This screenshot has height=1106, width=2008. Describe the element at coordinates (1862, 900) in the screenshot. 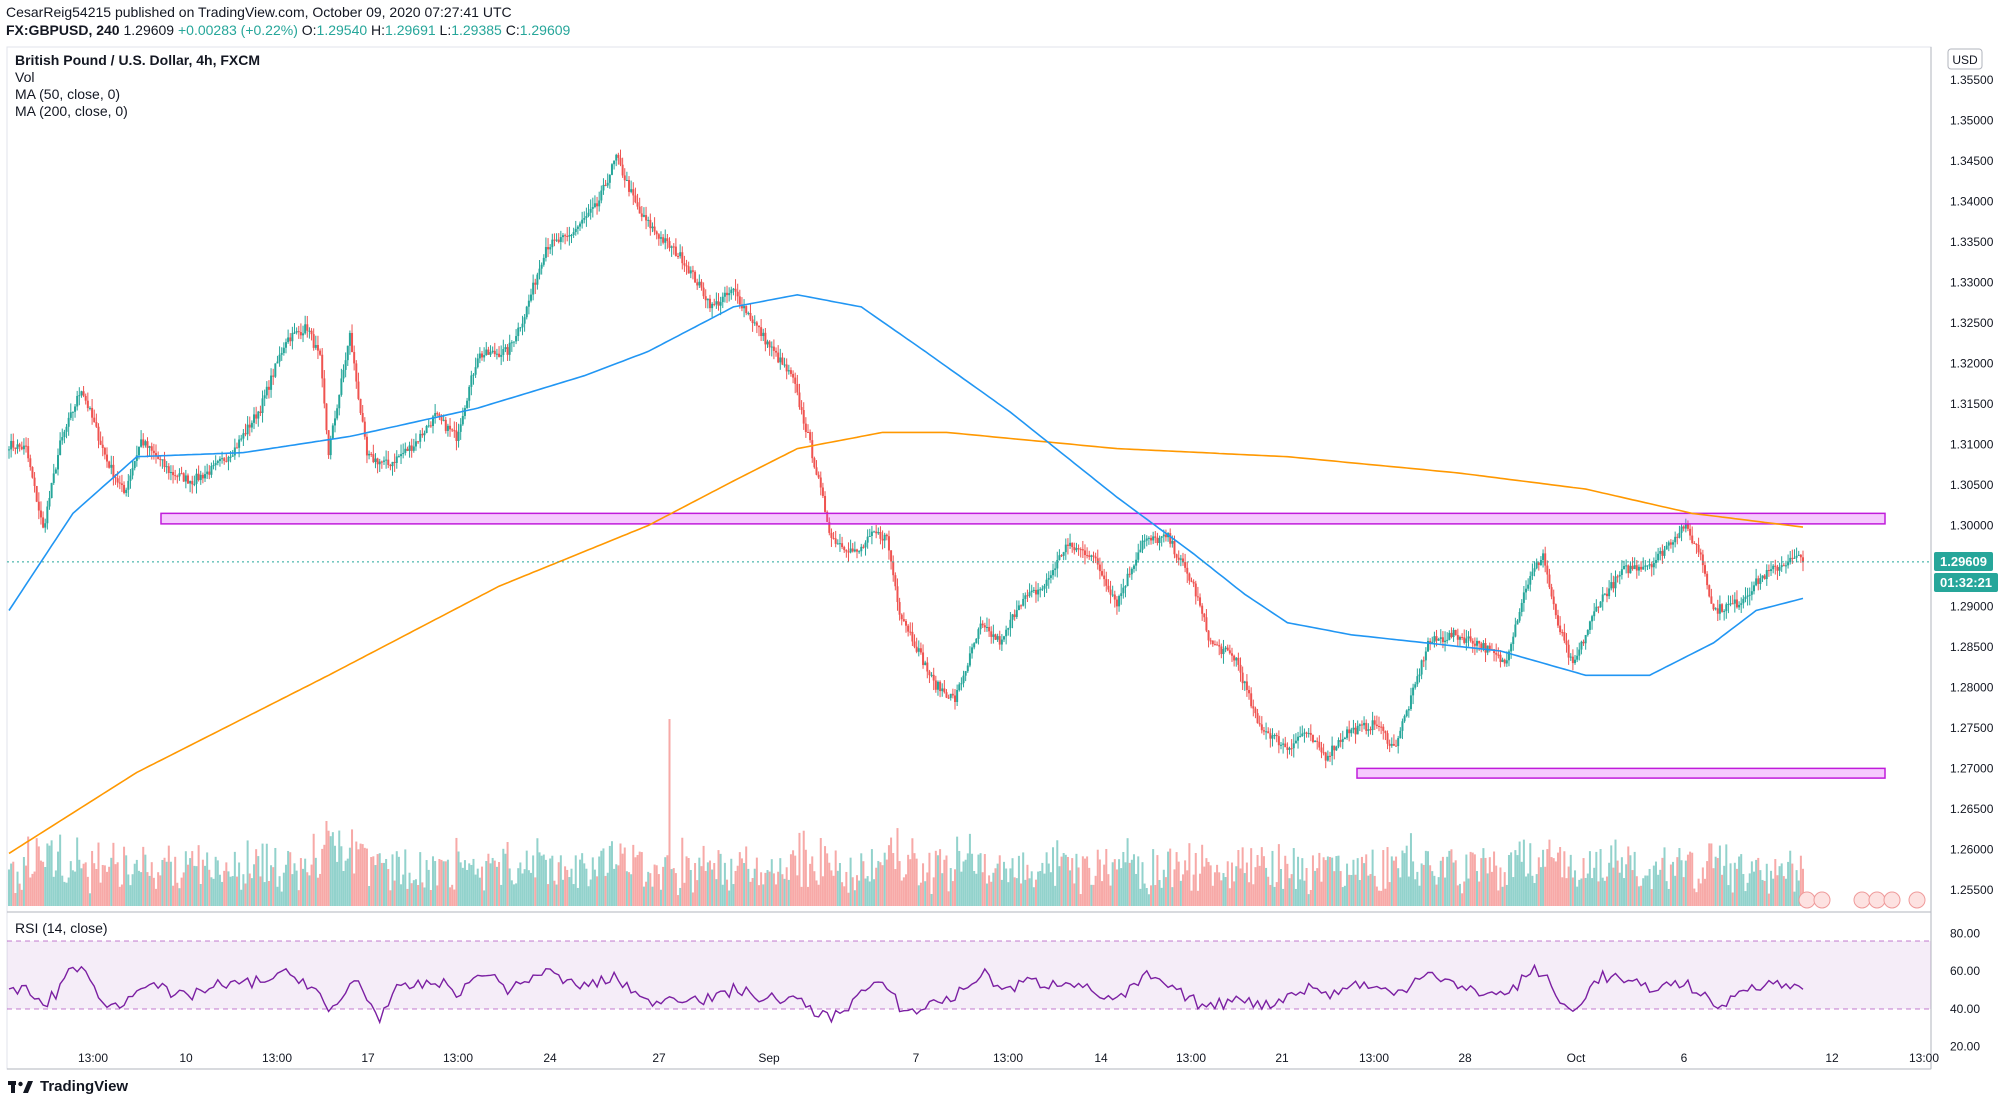

I see `economic-event-markers` at that location.